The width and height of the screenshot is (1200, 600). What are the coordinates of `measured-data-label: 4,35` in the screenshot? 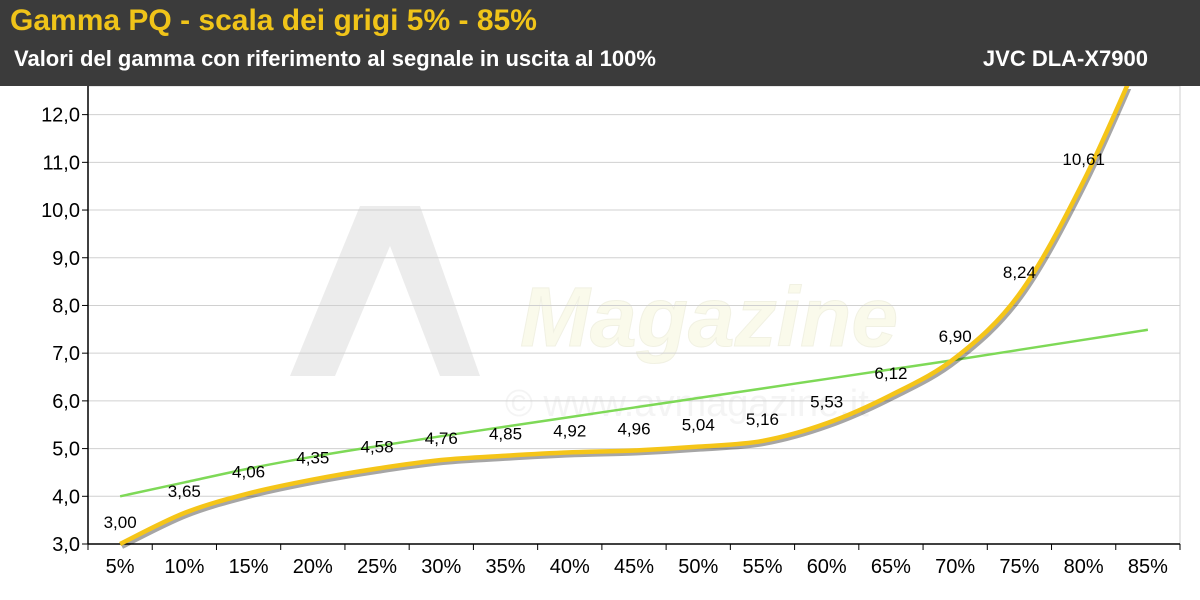 It's located at (312, 458).